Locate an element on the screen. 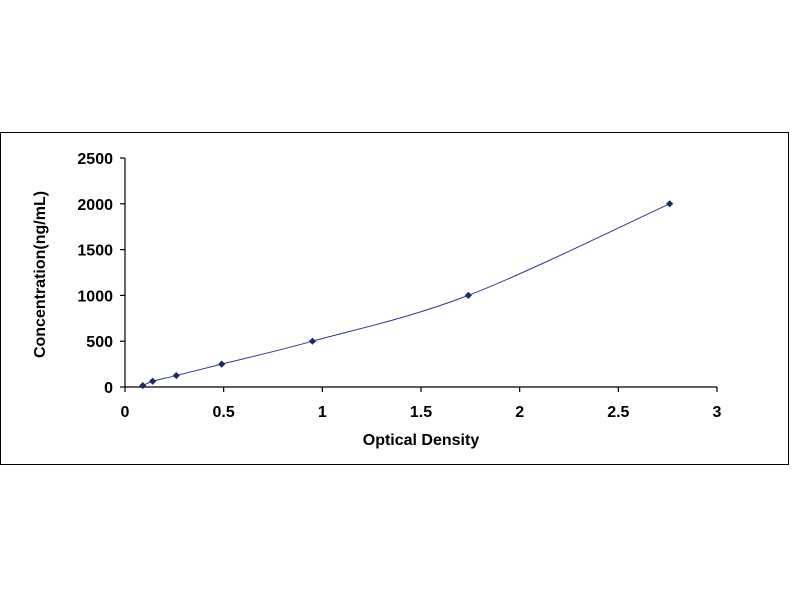  x-tick-label: 0.5 is located at coordinates (224, 412).